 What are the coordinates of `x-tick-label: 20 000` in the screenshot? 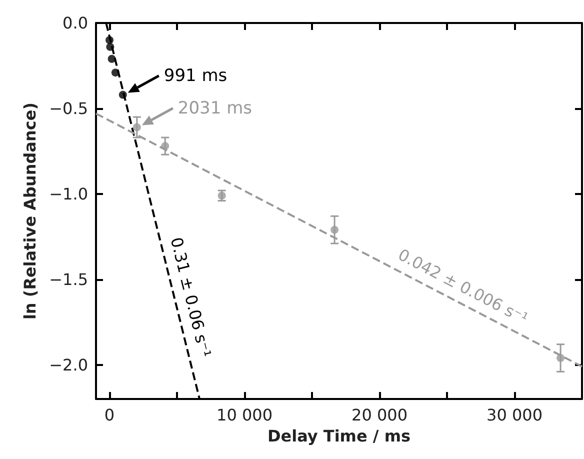 It's located at (380, 415).